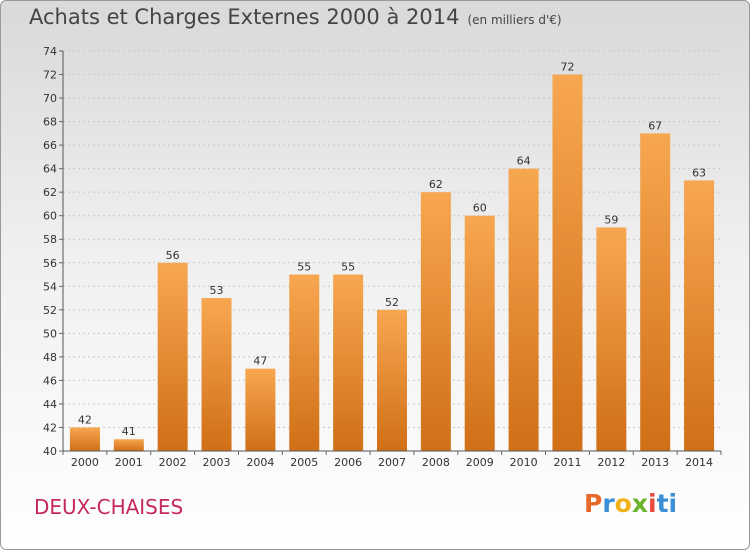  What do you see at coordinates (53, 251) in the screenshot?
I see `y-axis-ticks: 40 42 44 46 48 50 52 54 56 58 60 62 64 66 68 70 72 74` at bounding box center [53, 251].